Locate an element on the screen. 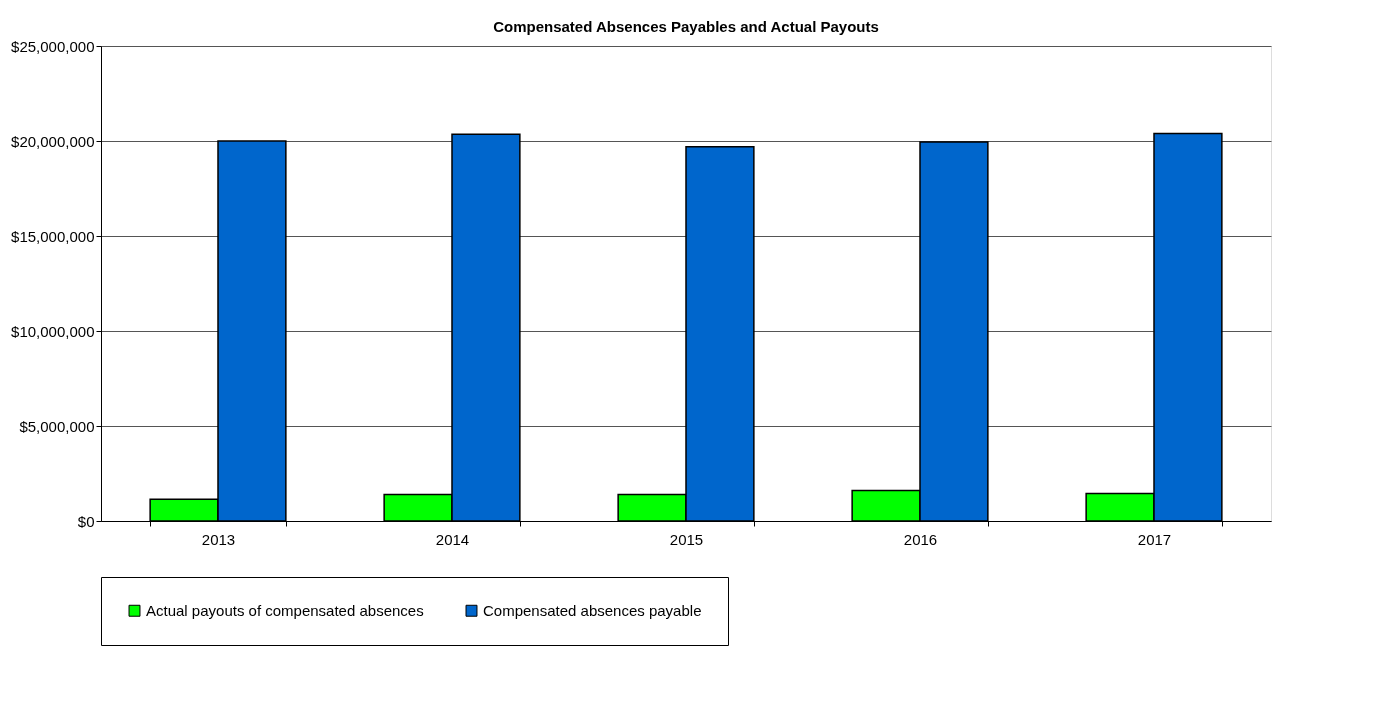 Image resolution: width=1375 pixels, height=708 pixels. x-tick-label: 2013 is located at coordinates (218, 539).